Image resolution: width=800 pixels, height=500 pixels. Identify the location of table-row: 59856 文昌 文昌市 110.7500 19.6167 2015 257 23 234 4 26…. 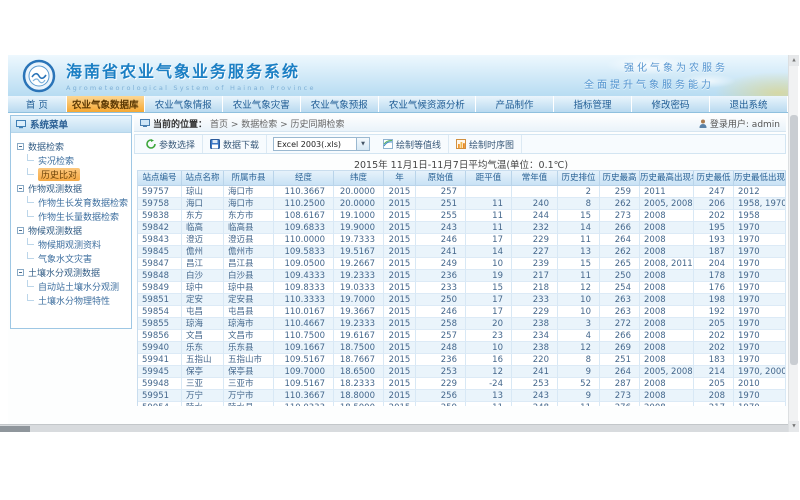
(462, 336).